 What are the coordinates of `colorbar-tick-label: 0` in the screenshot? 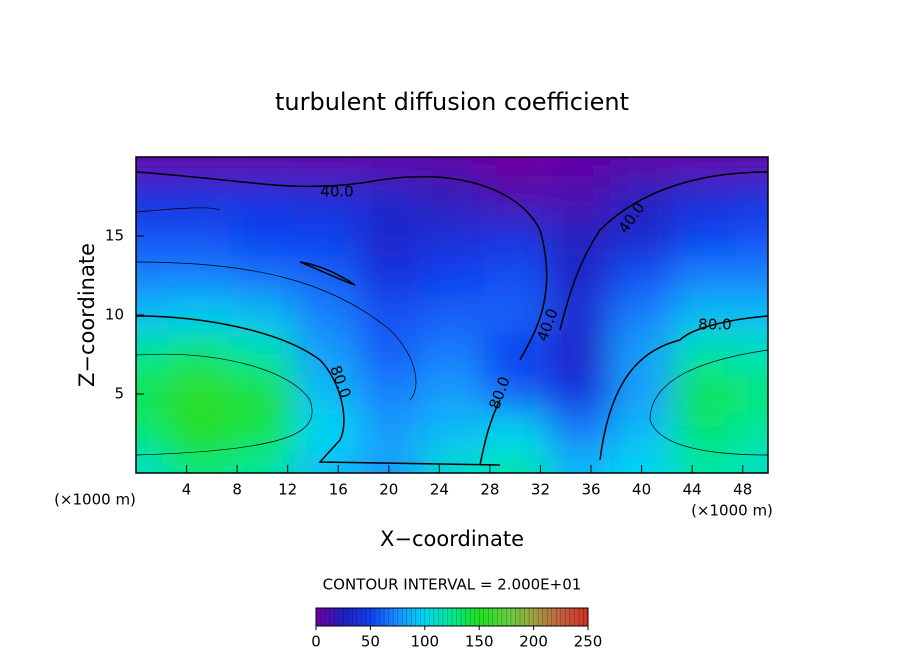 It's located at (316, 642).